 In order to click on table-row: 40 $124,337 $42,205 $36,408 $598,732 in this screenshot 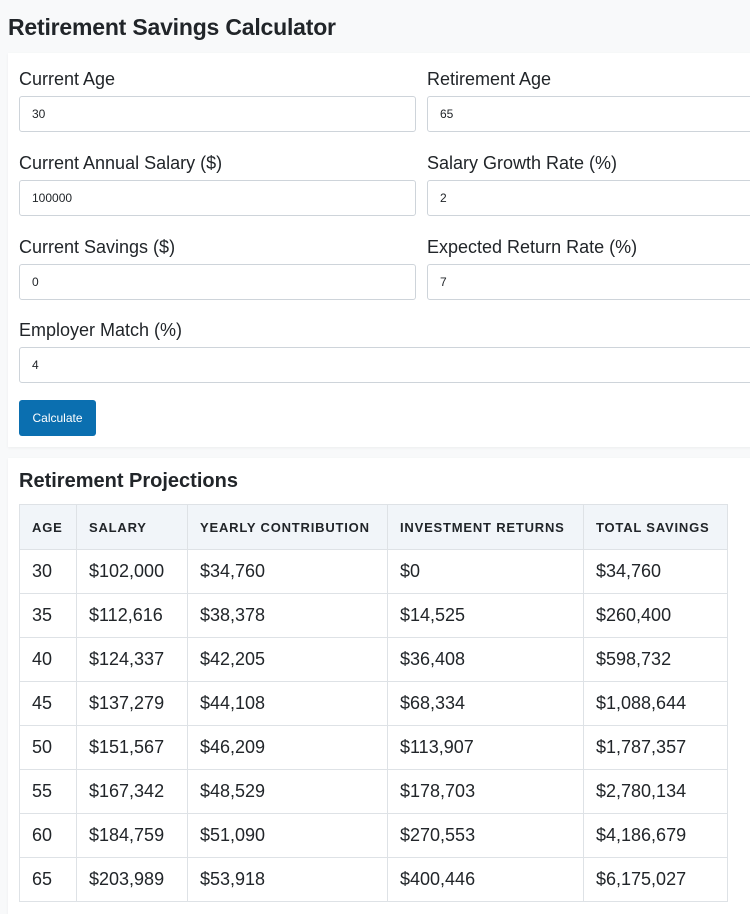, I will do `click(373, 659)`.